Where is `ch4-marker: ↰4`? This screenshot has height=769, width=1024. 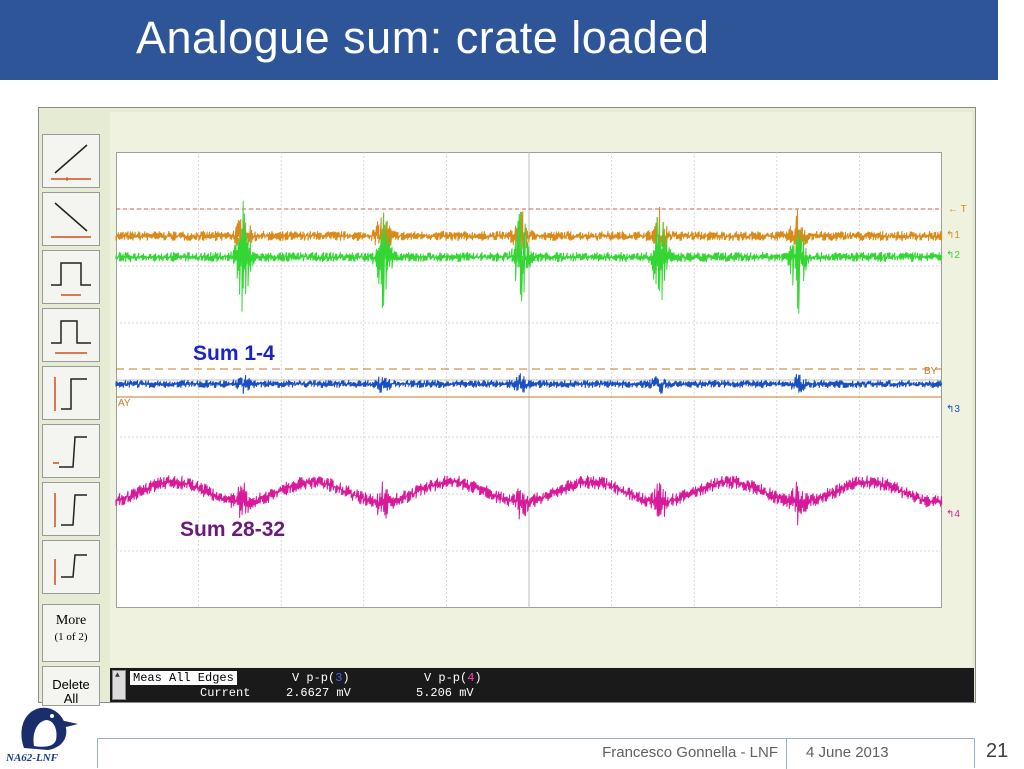
ch4-marker: ↰4 is located at coordinates (953, 514).